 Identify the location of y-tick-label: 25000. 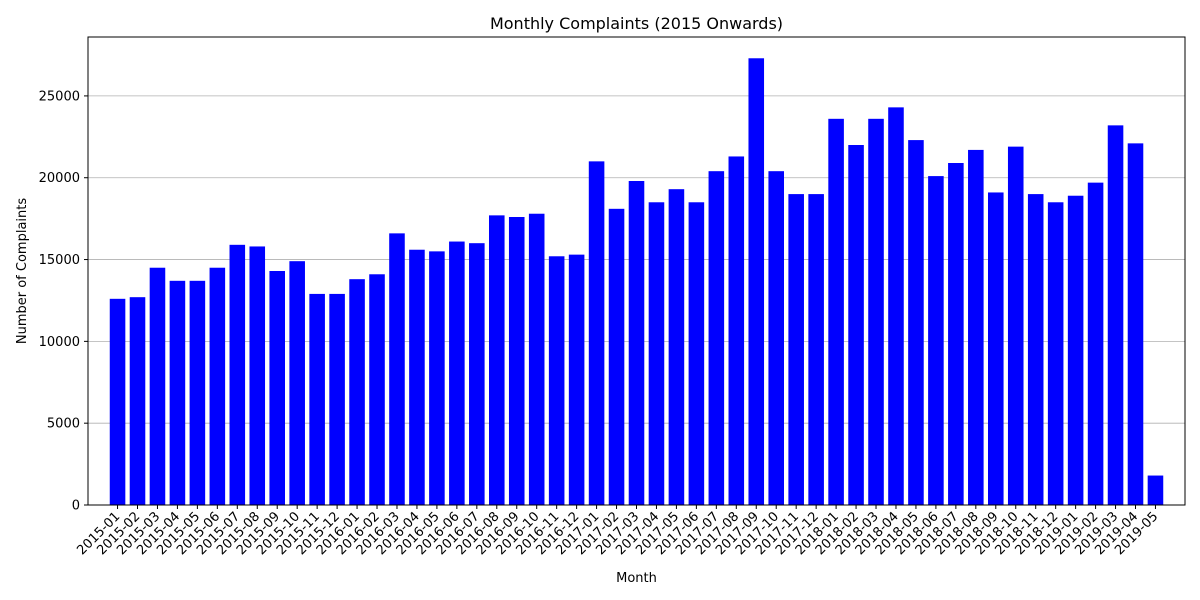
(59, 96).